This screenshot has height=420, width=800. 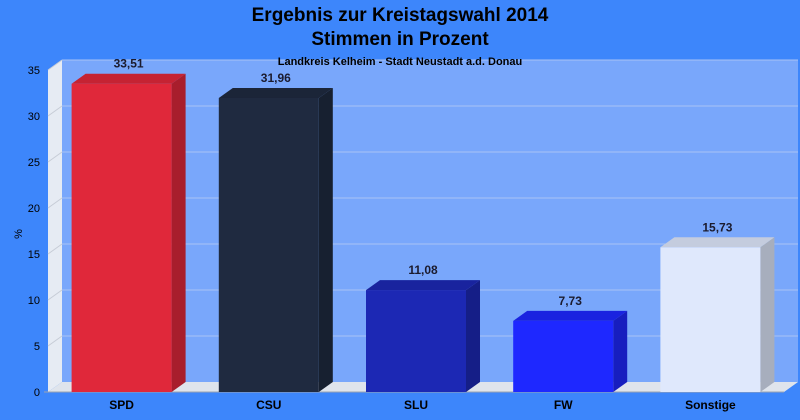 I want to click on chart-title-line-1: Ergebnis zur Kreistagswahl 2014, so click(x=400, y=15).